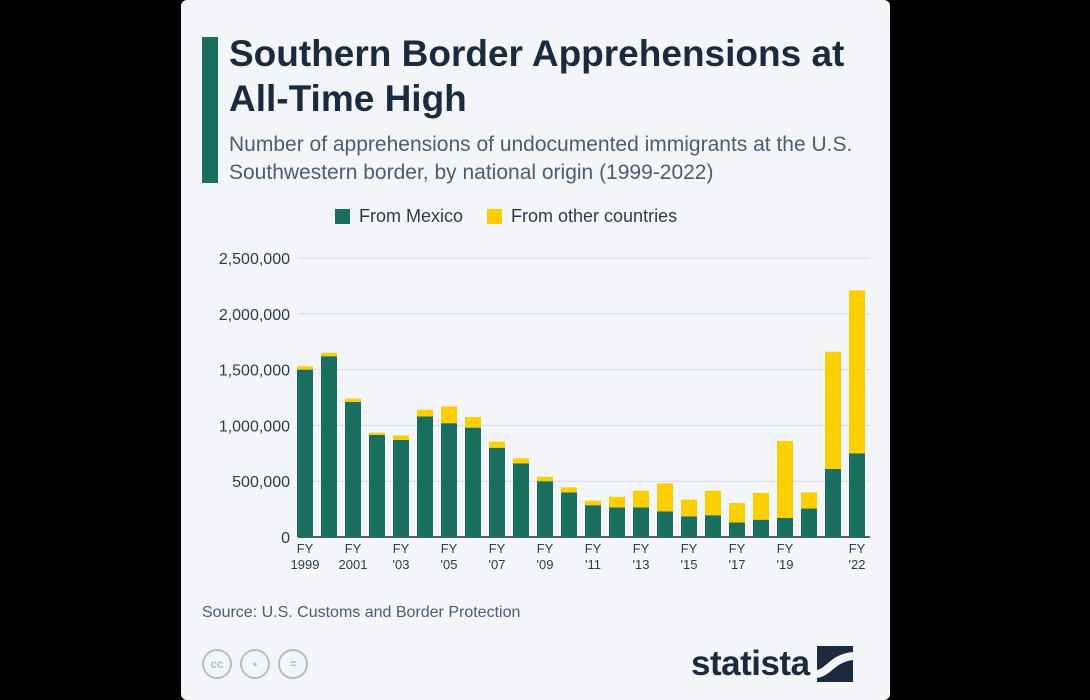 The height and width of the screenshot is (700, 1090). Describe the element at coordinates (857, 564) in the screenshot. I see `x-tick-label: '22` at that location.